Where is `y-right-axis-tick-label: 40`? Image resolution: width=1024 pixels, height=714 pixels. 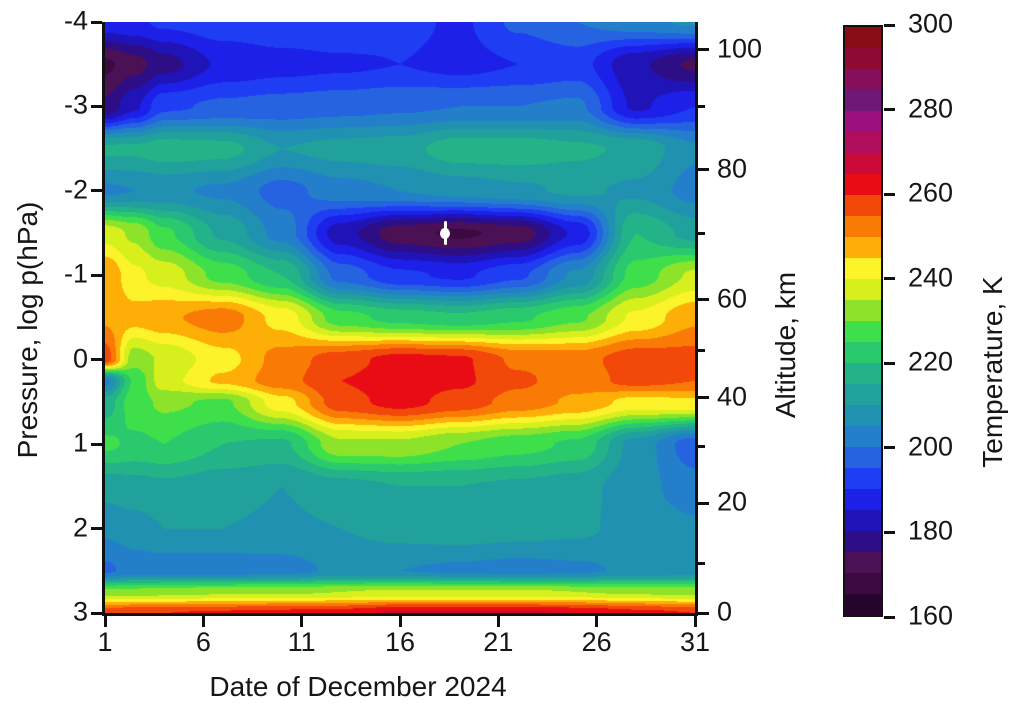
y-right-axis-tick-label: 40 is located at coordinates (732, 396).